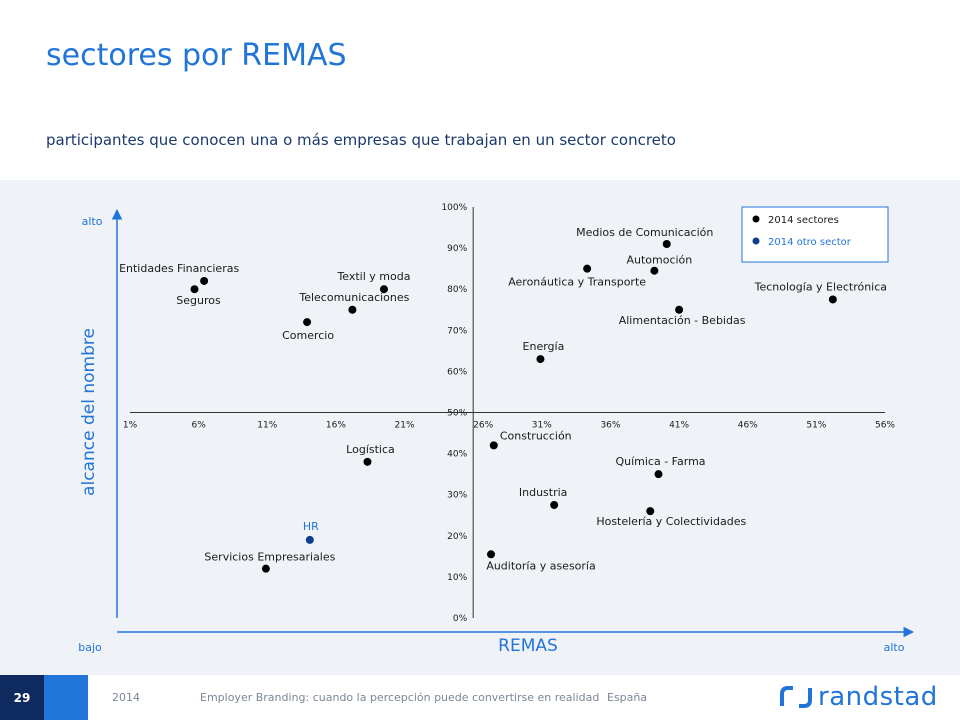 The image size is (960, 720). I want to click on data-point-label: Aeronáutica y Transporte, so click(577, 282).